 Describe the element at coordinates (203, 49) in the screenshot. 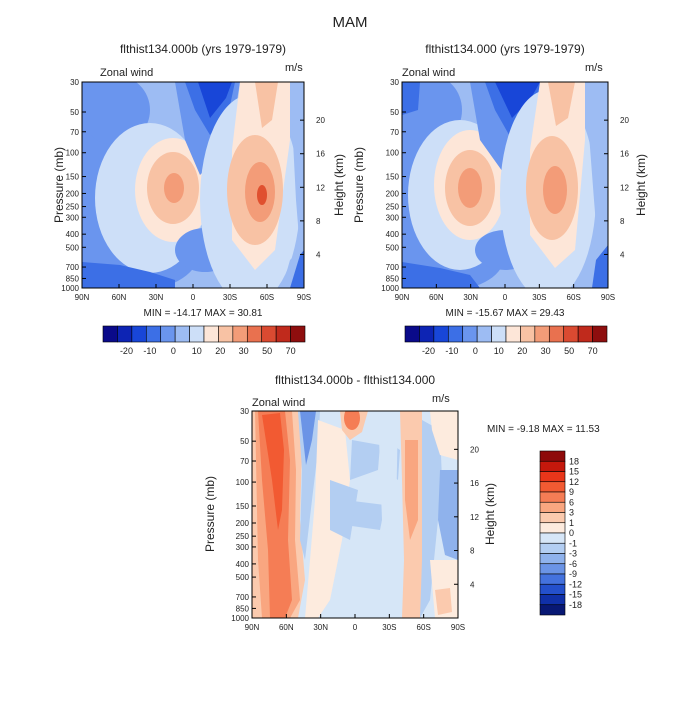

I see `panel-1-title: flthist134.000b (yrs 1979-1979)` at that location.